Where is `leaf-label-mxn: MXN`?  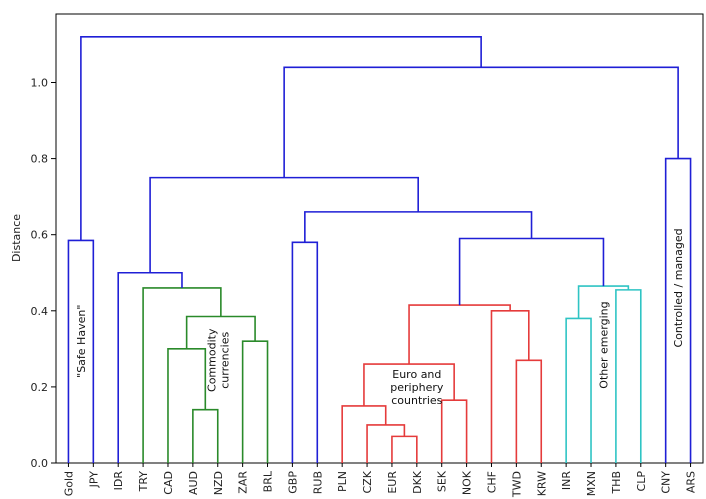 leaf-label-mxn: MXN is located at coordinates (591, 483).